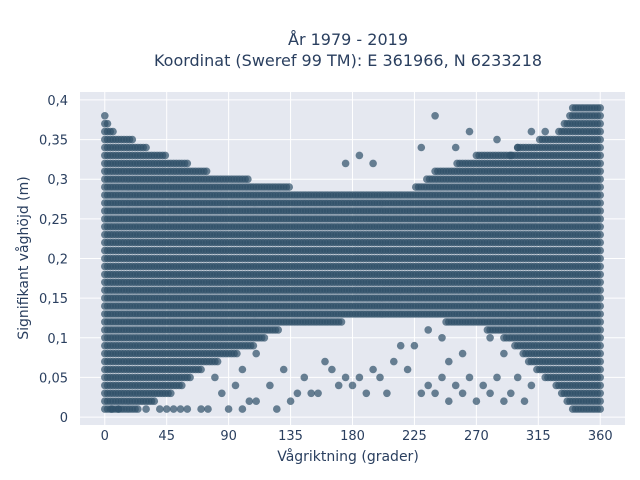 This screenshot has width=640, height=480. What do you see at coordinates (352, 436) in the screenshot?
I see `x-tick-label: 180` at bounding box center [352, 436].